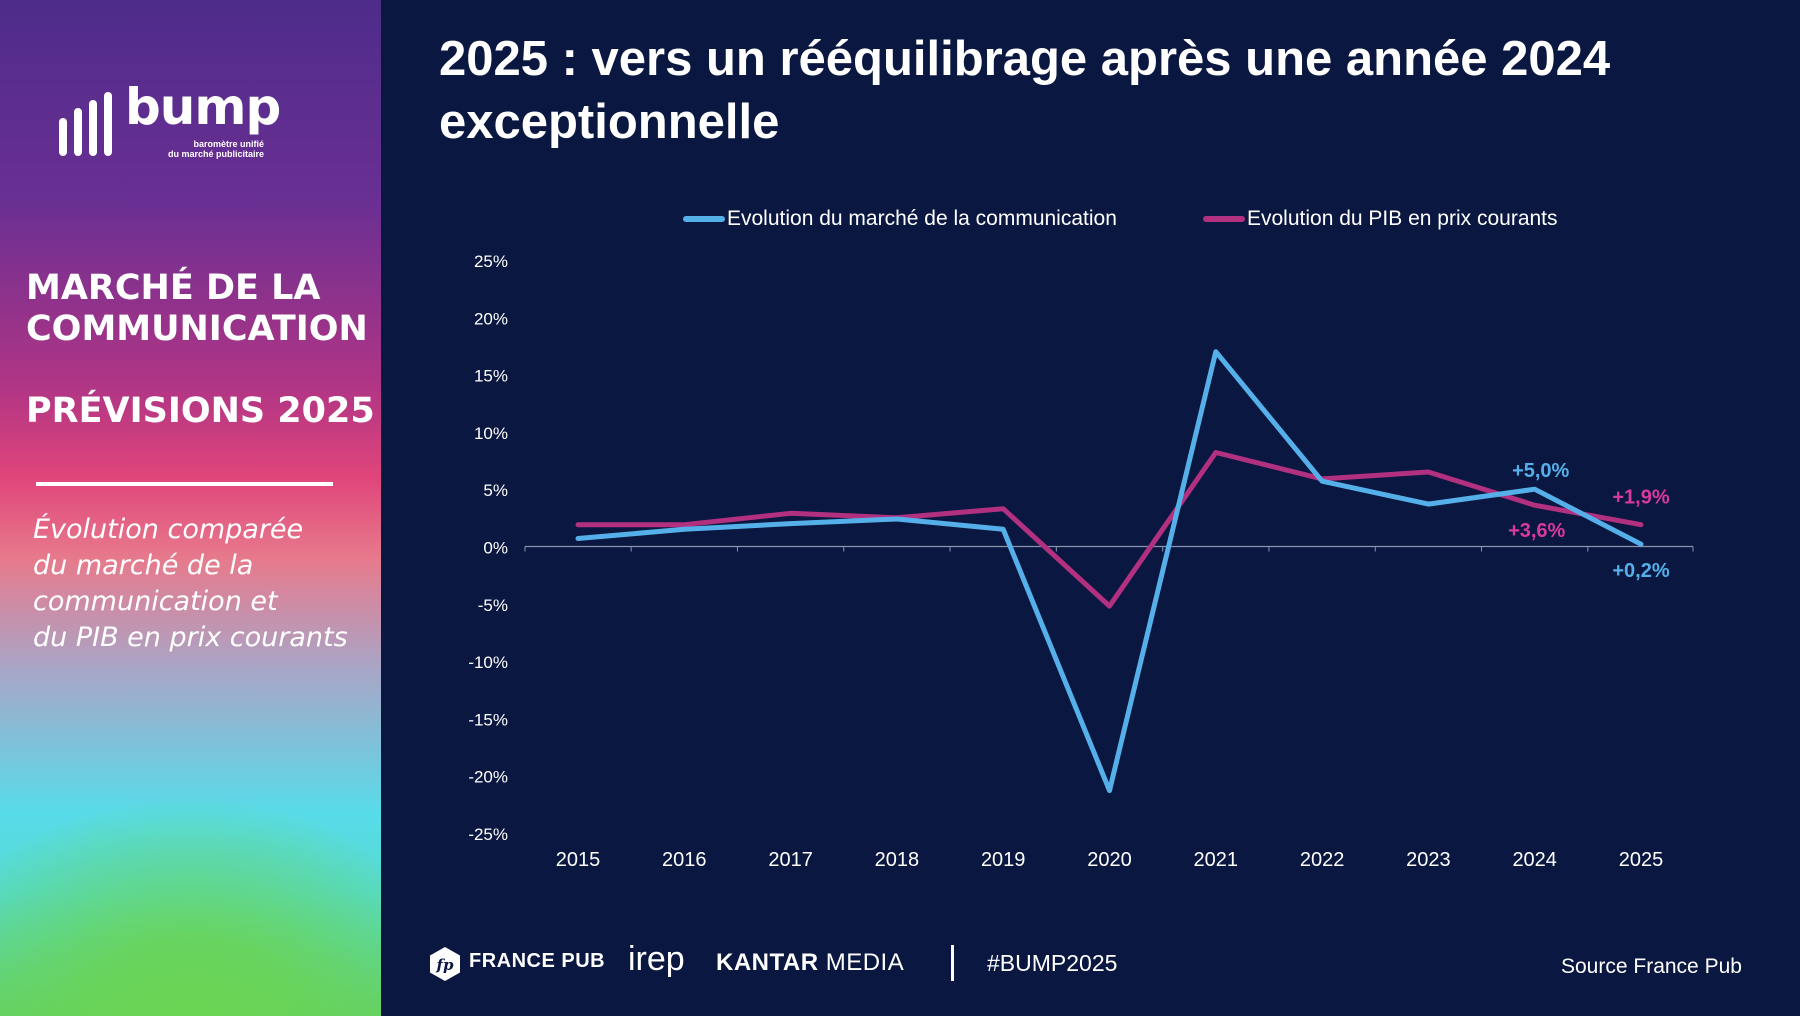 Image resolution: width=1800 pixels, height=1016 pixels. I want to click on kantar-media-logo: KANTAR MEDIA, so click(810, 963).